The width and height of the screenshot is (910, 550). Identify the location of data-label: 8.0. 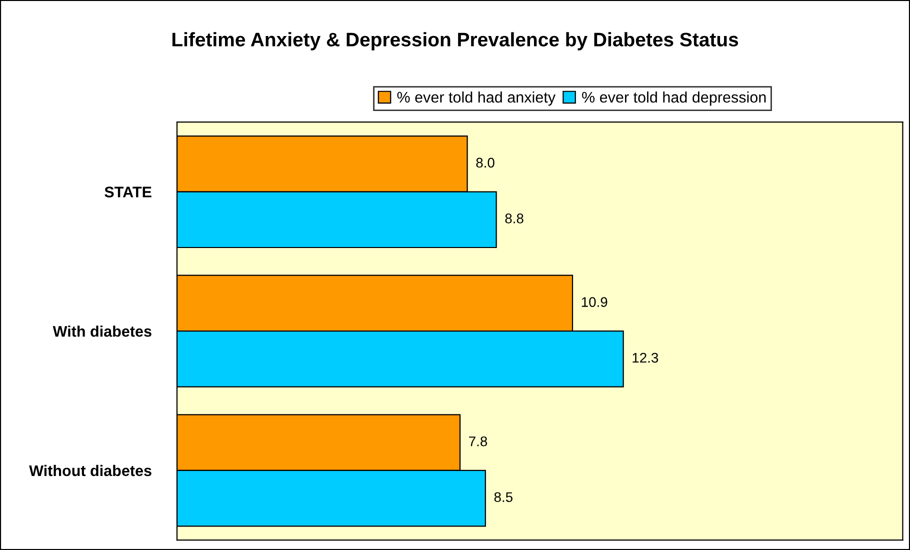
(485, 163).